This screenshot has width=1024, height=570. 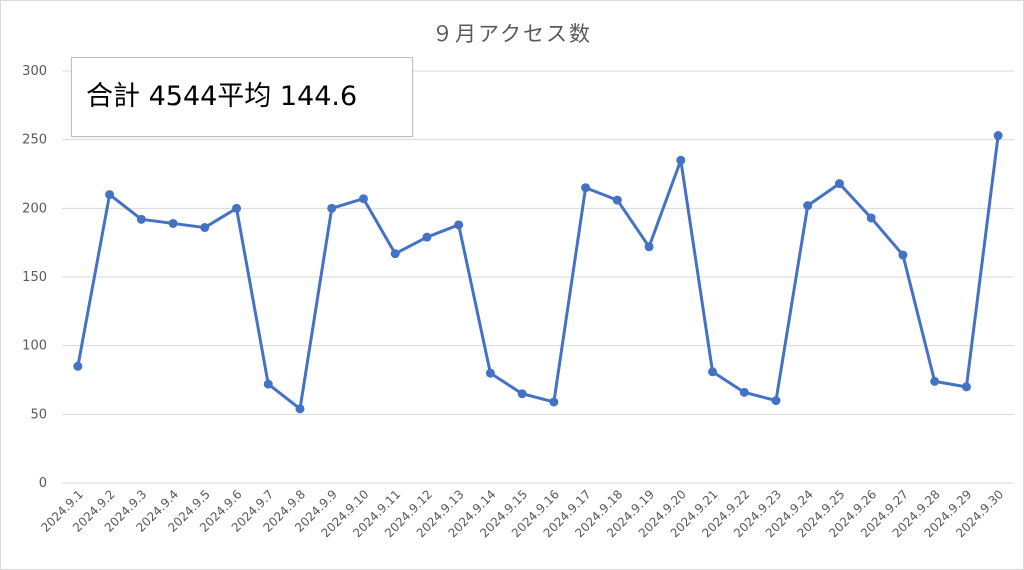 I want to click on y-tick-label: 0, so click(x=43, y=483).